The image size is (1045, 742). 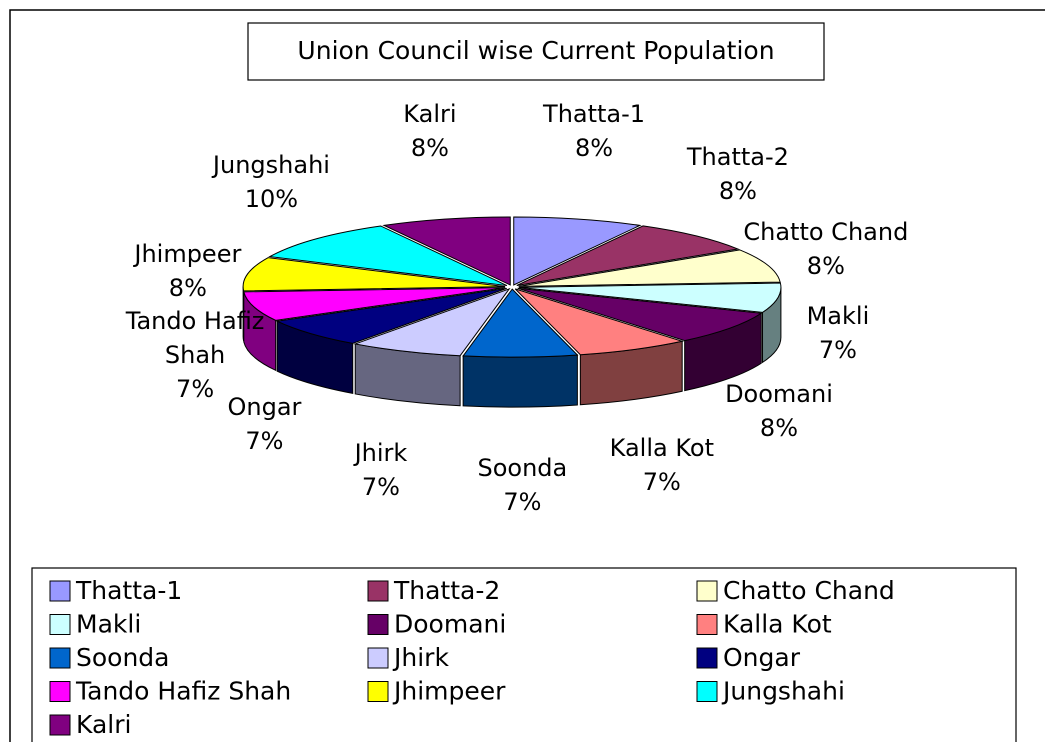 I want to click on slice-label: Jhimpeer 8%, so click(x=188, y=271).